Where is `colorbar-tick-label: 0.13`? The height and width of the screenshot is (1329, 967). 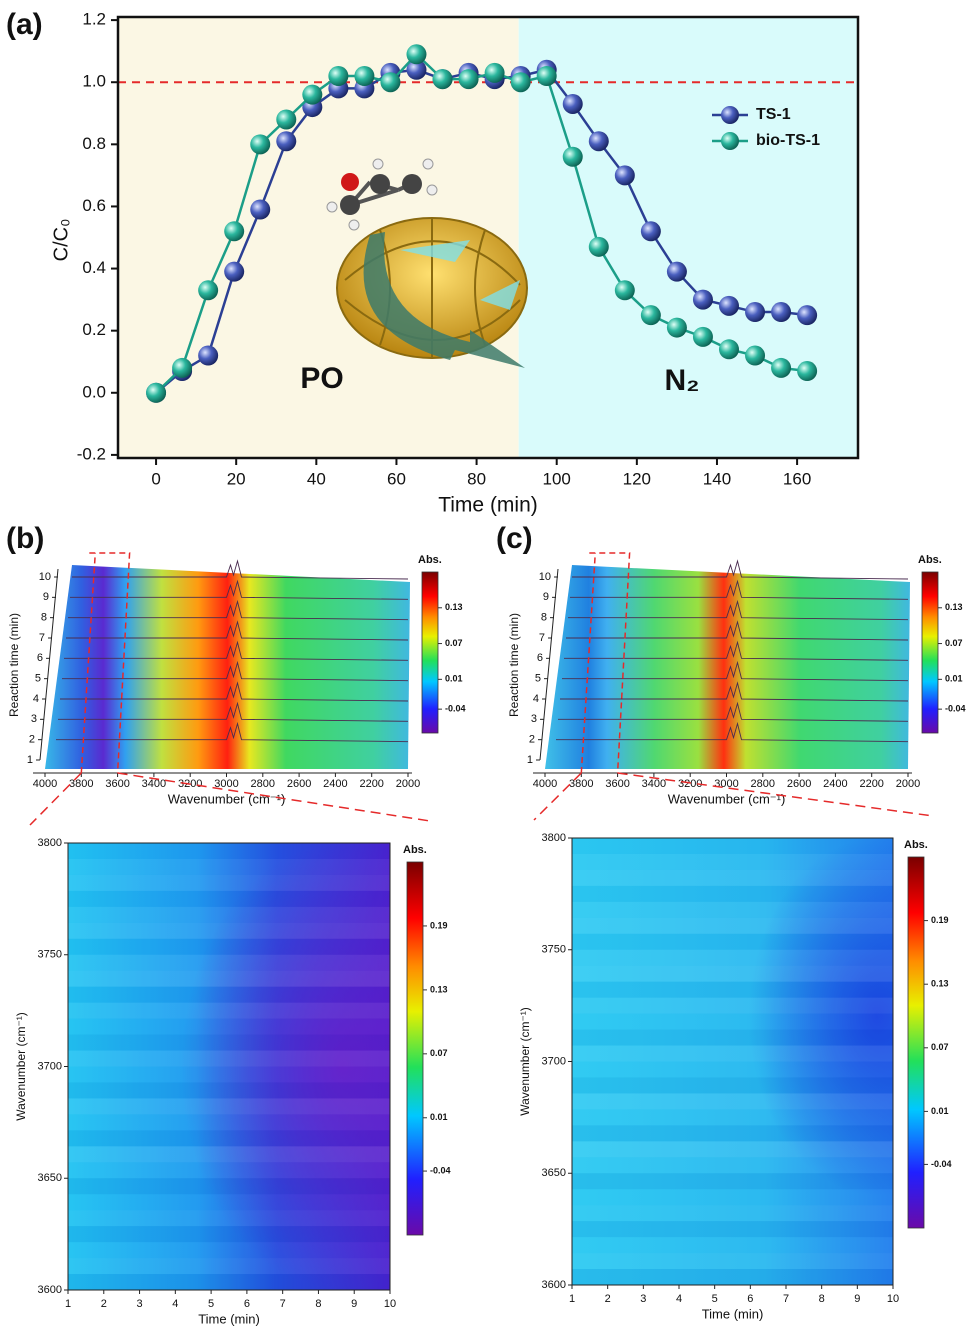 colorbar-tick-label: 0.13 is located at coordinates (454, 607).